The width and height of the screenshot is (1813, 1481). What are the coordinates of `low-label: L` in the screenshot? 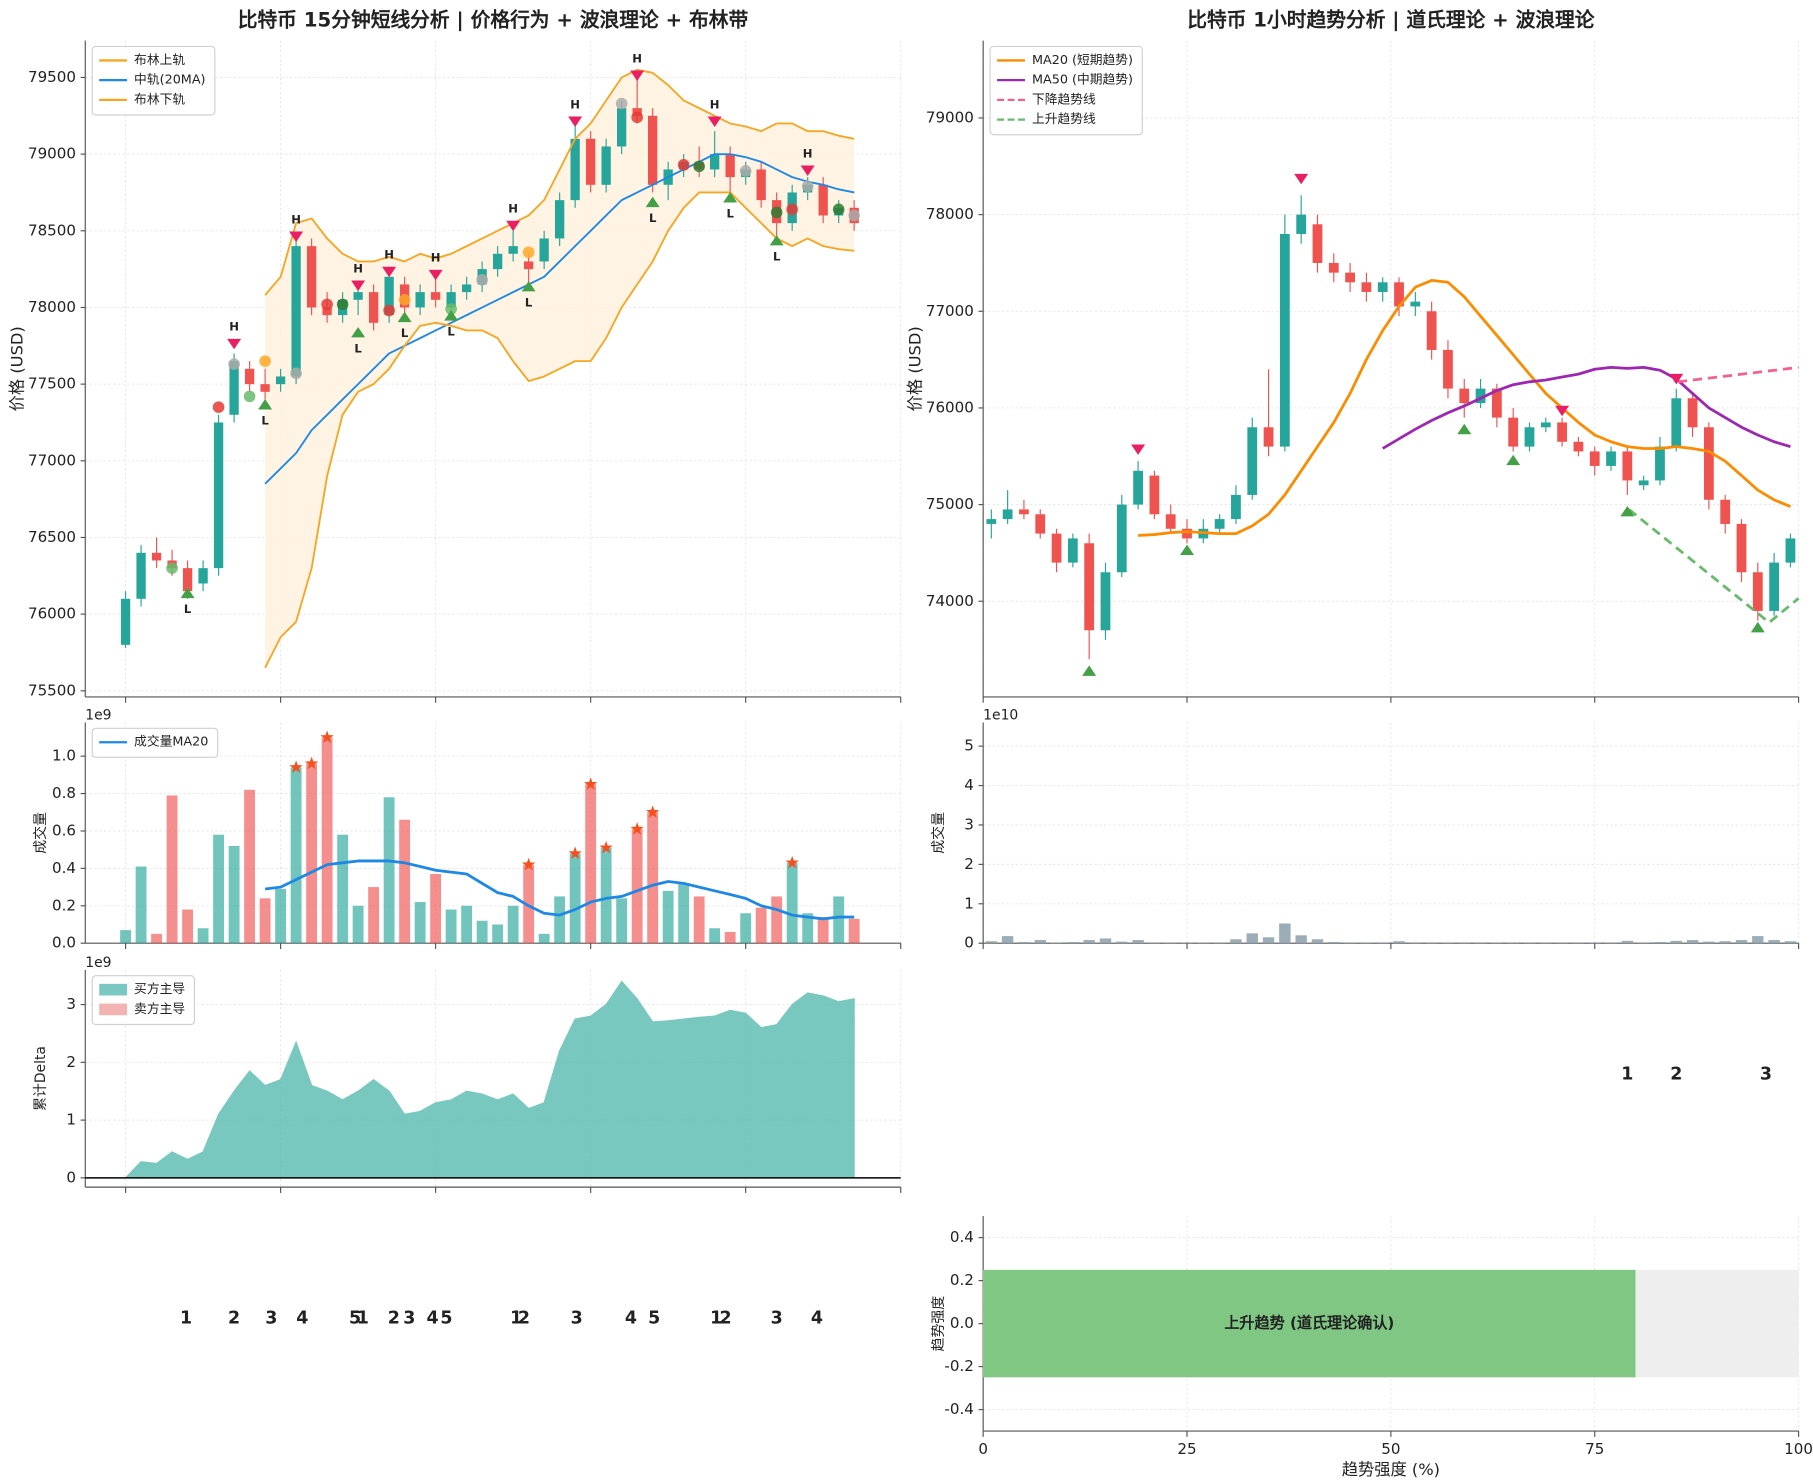 It's located at (451, 332).